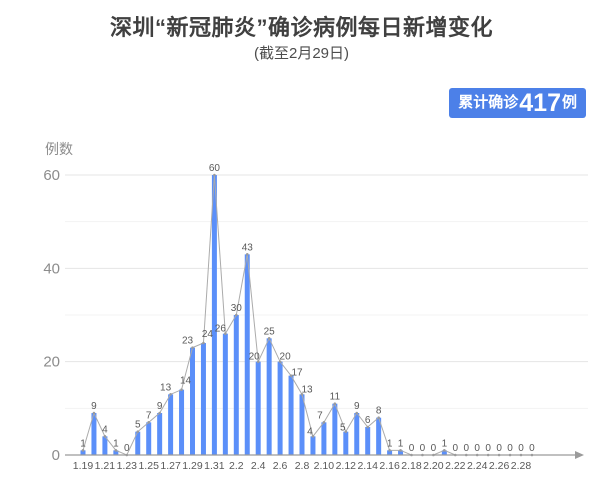  What do you see at coordinates (236, 466) in the screenshot?
I see `x-axis-tick-label: 2.2` at bounding box center [236, 466].